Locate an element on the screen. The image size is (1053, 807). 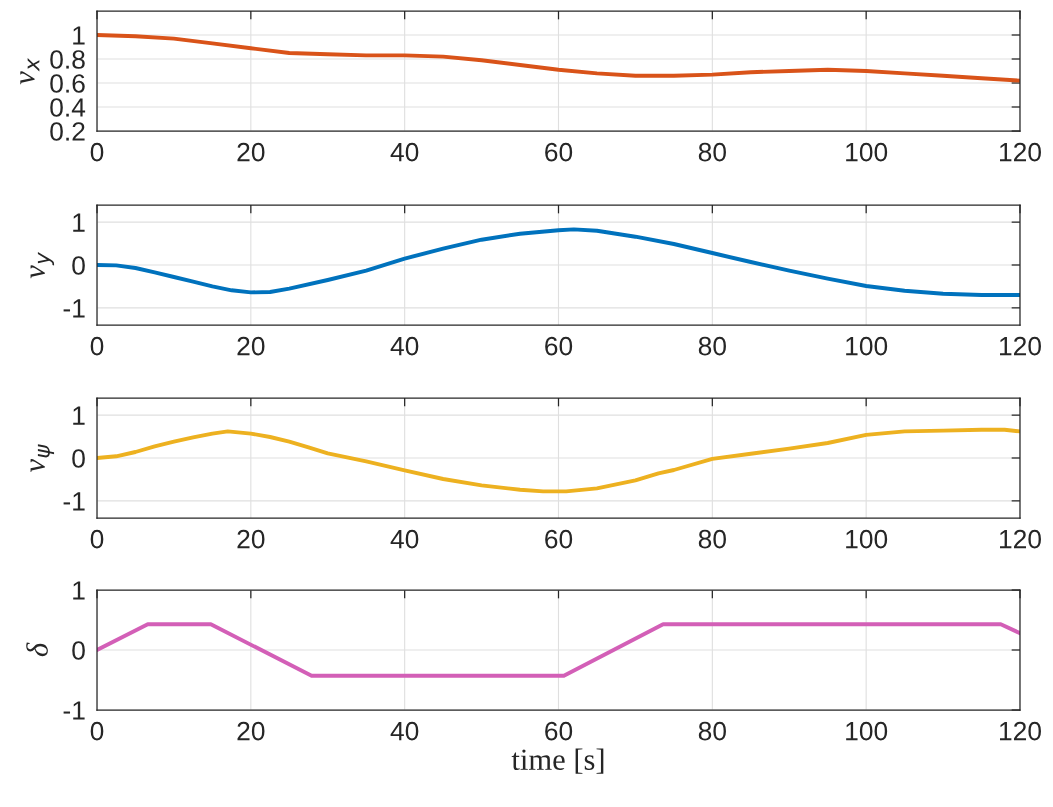
y-axis-title: δ is located at coordinates (37, 649).